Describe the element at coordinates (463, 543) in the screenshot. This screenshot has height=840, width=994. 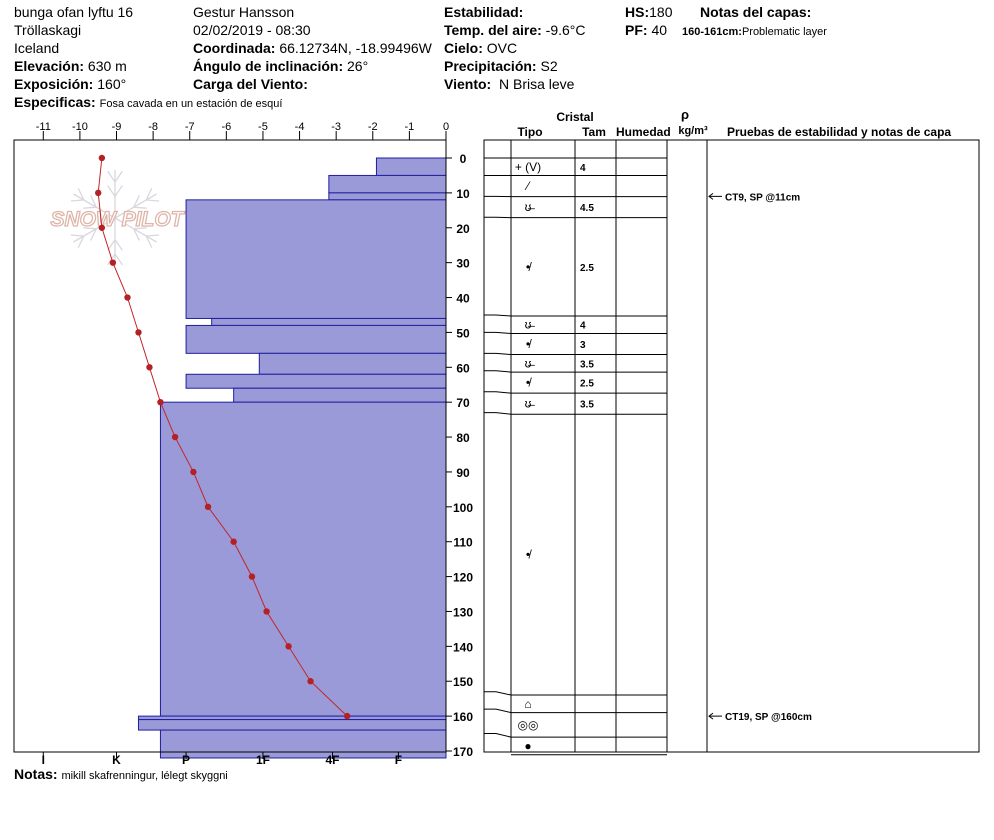
I see `depth-tick-label: 110` at that location.